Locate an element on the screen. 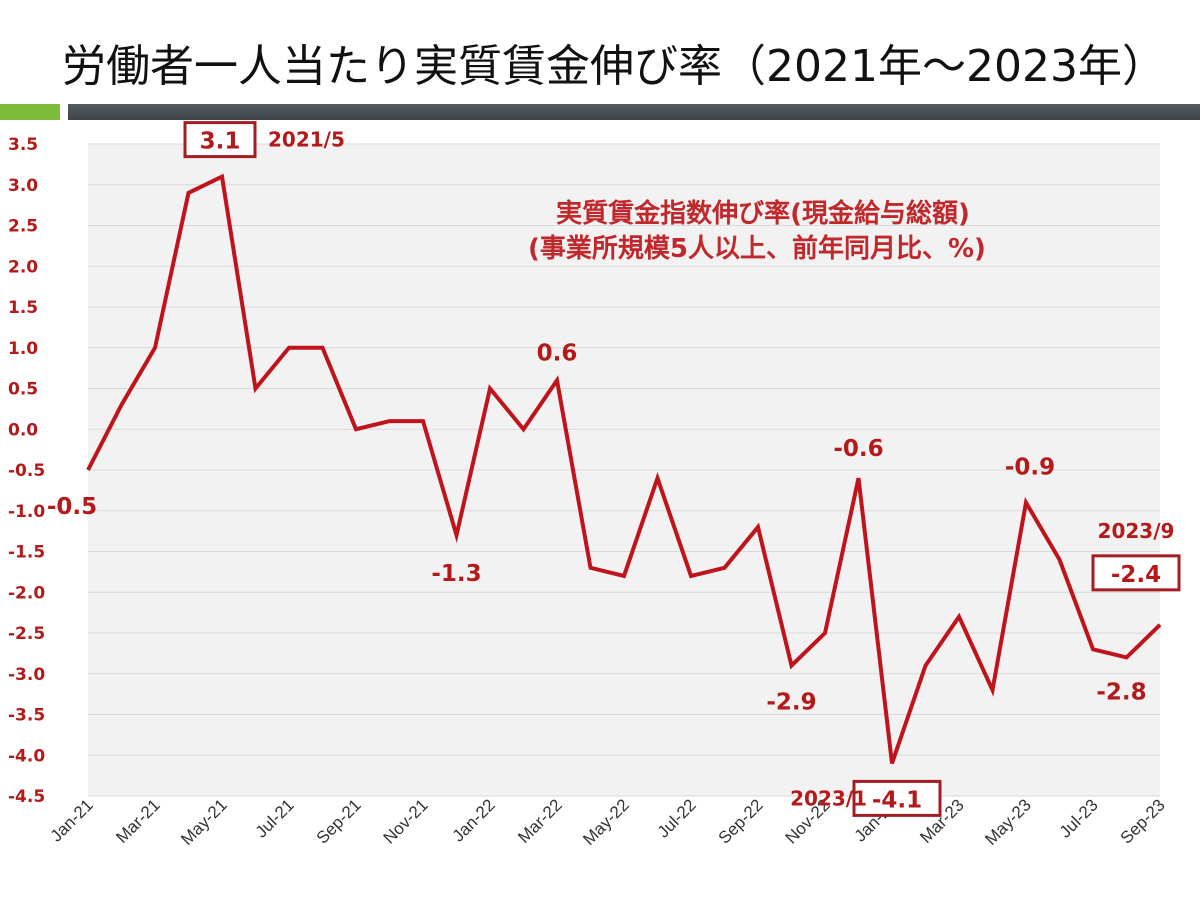 The width and height of the screenshot is (1200, 901). data-label-14: 0.6 is located at coordinates (557, 353).